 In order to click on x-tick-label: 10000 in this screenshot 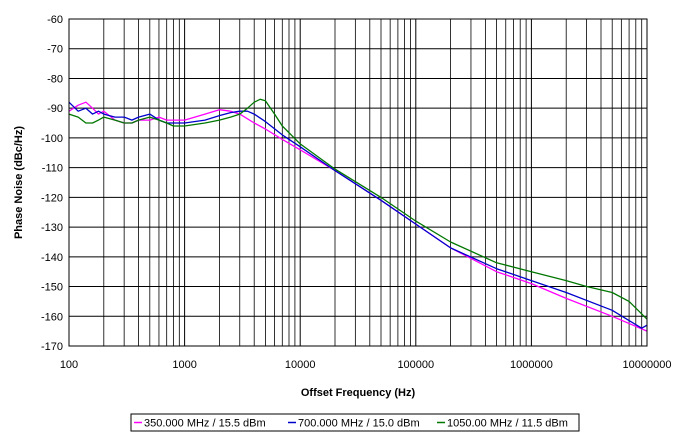, I will do `click(300, 365)`.